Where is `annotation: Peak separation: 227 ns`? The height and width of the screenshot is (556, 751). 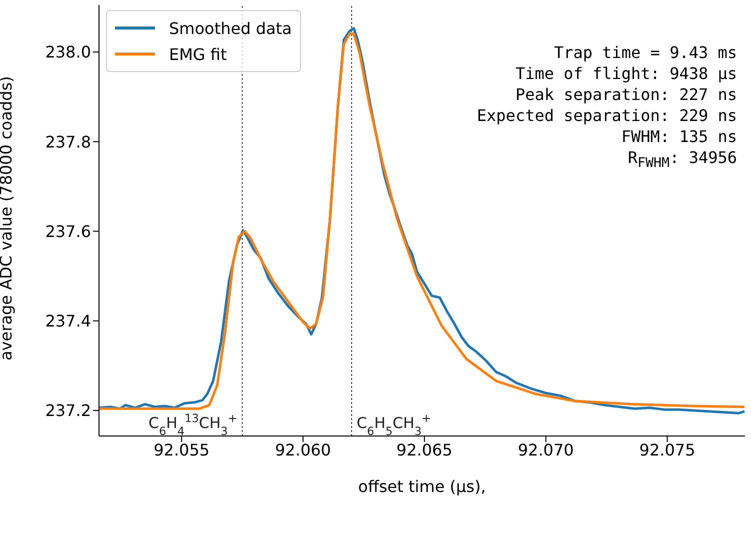
annotation: Peak separation: 227 ns is located at coordinates (625, 94).